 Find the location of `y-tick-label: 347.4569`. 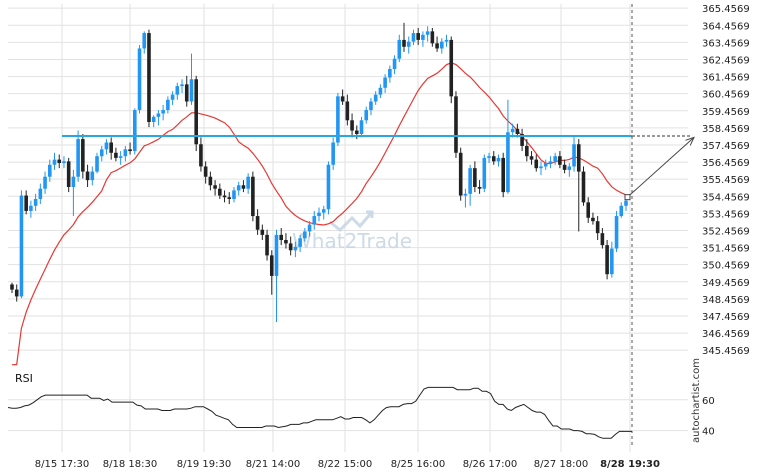

y-tick-label: 347.4569 is located at coordinates (726, 317).